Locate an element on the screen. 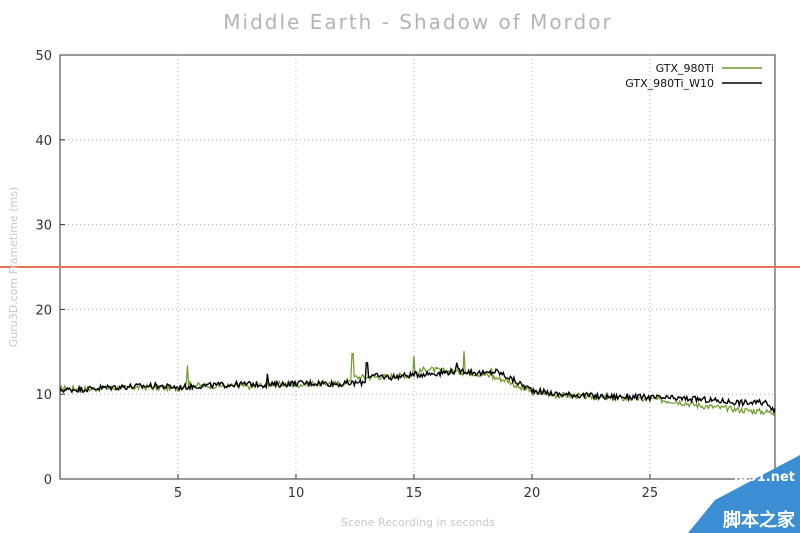 The width and height of the screenshot is (800, 533). y-tick-label: 10 is located at coordinates (43, 395).